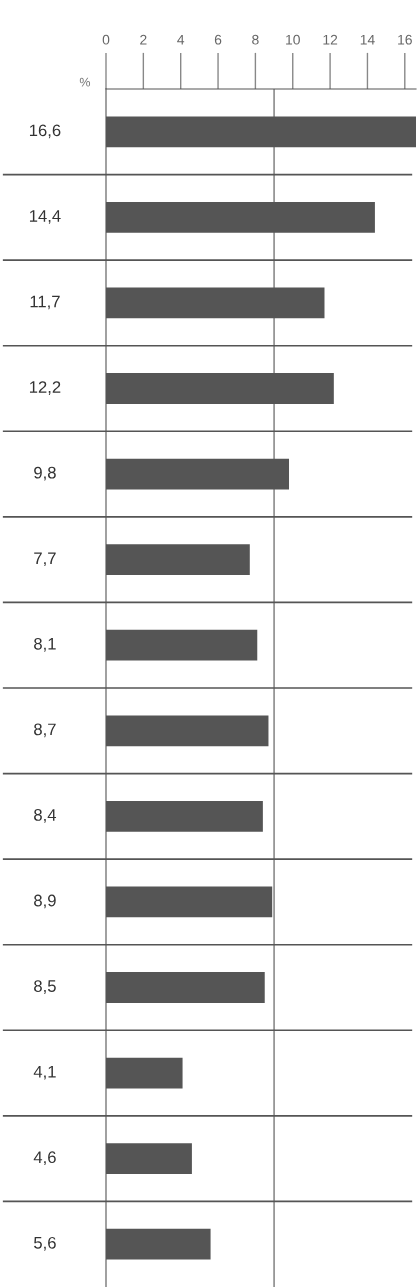 The height and width of the screenshot is (1287, 418). What do you see at coordinates (44, 1072) in the screenshot?
I see `data-label: 4,1` at bounding box center [44, 1072].